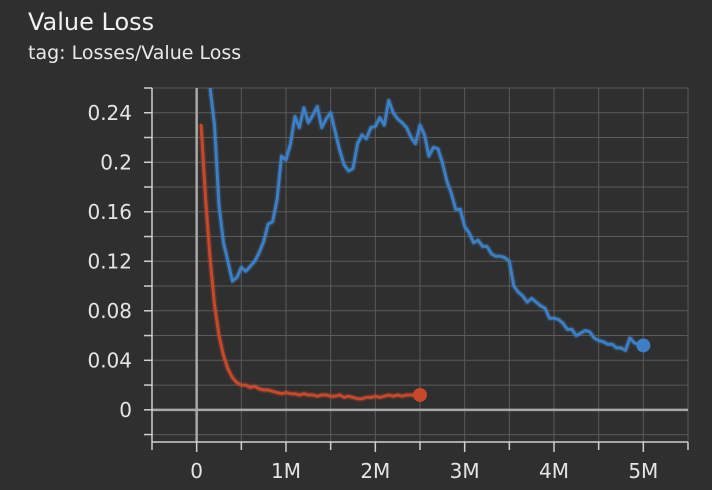 The height and width of the screenshot is (490, 712). I want to click on series-1-endpoint, so click(420, 394).